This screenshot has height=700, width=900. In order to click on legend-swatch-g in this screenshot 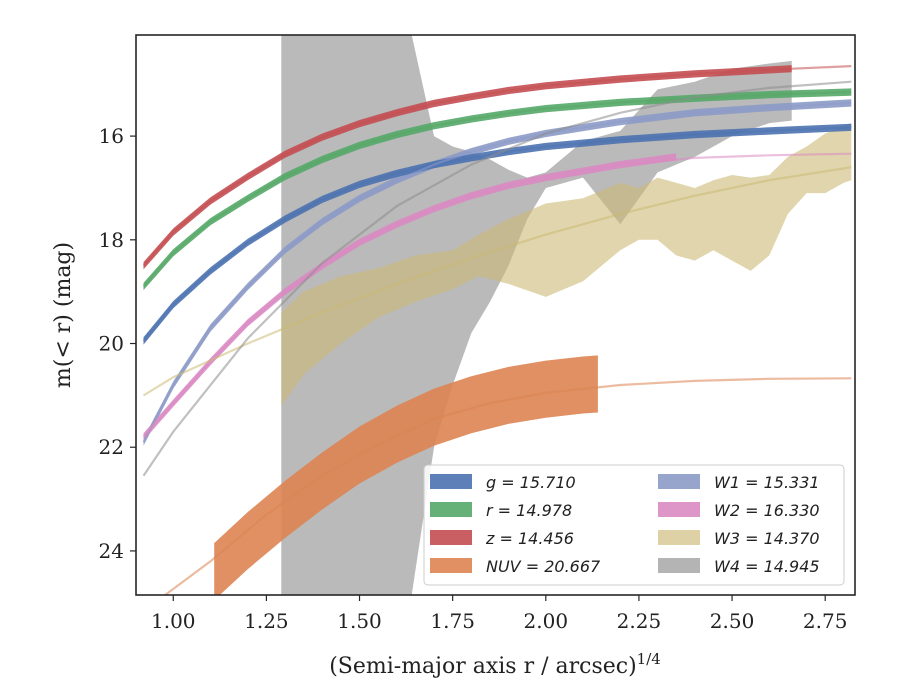, I will do `click(451, 481)`.